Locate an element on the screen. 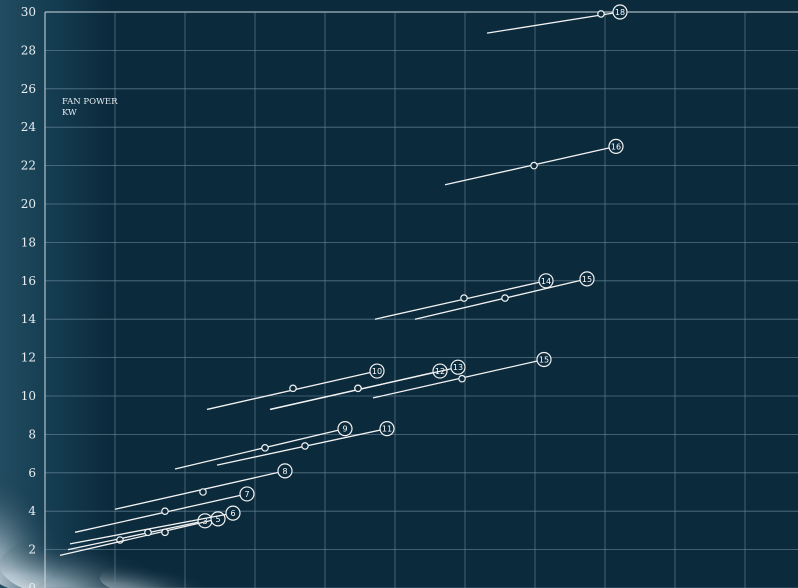  y-axis-label: FAN POWER KW is located at coordinates (91, 107).